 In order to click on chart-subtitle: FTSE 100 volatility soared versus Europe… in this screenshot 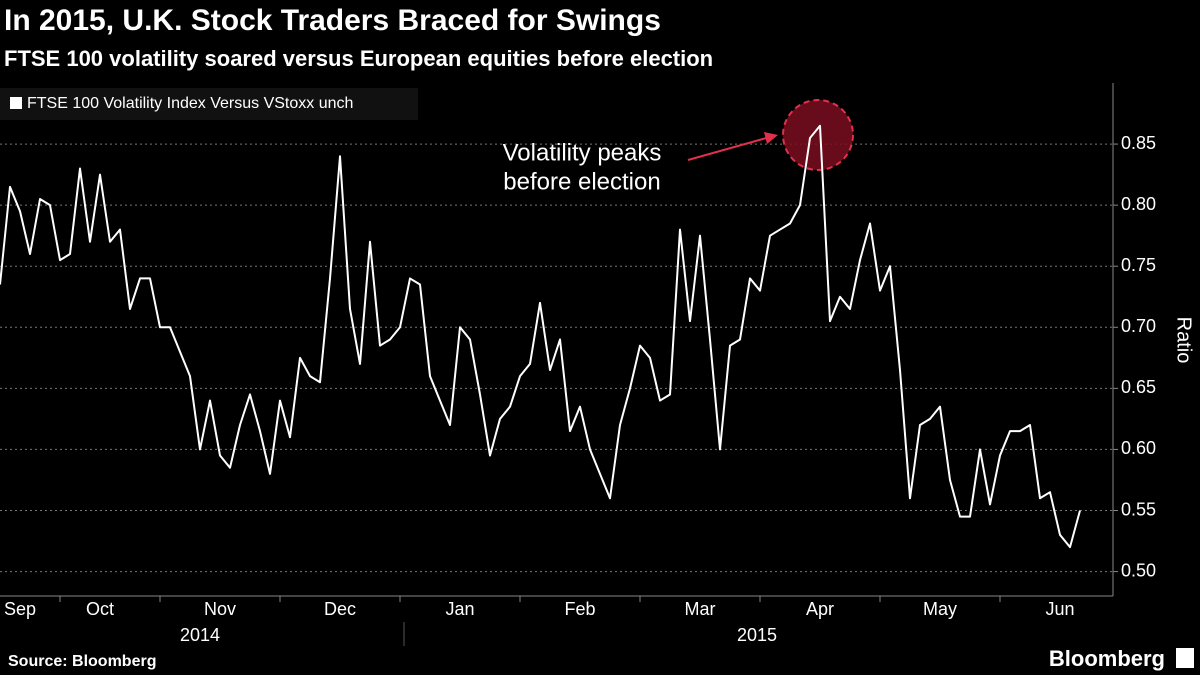, I will do `click(358, 58)`.